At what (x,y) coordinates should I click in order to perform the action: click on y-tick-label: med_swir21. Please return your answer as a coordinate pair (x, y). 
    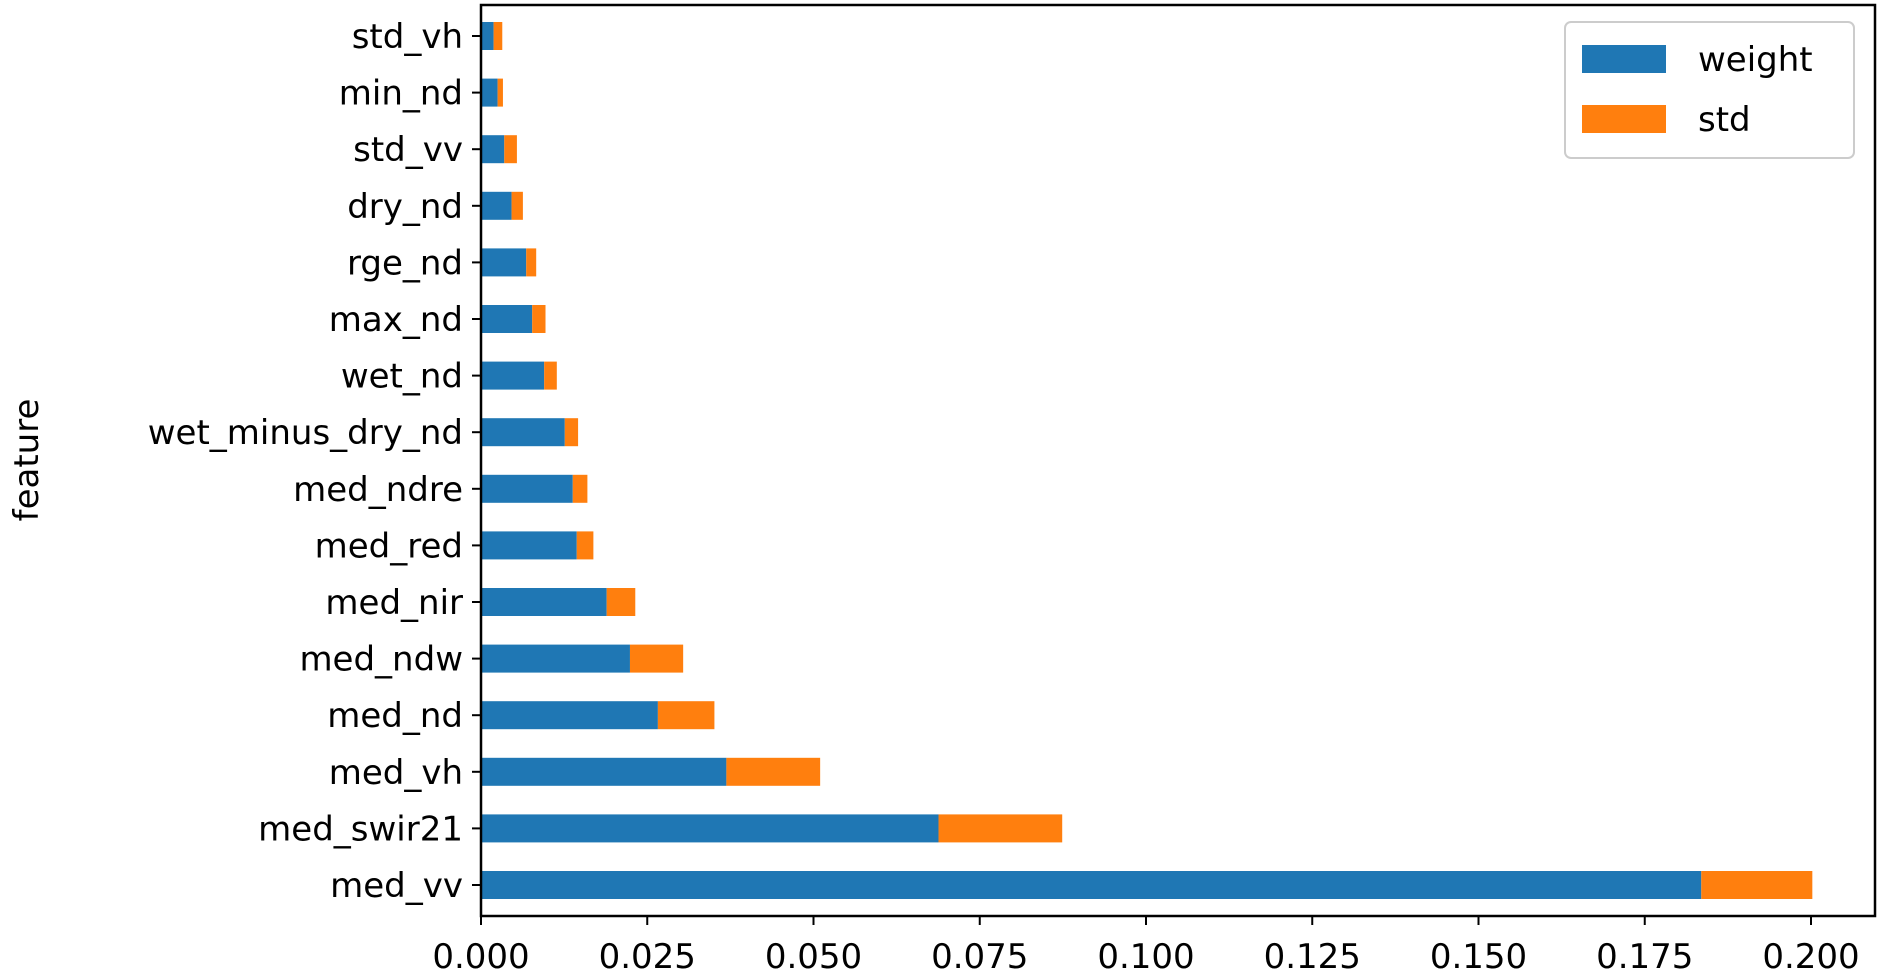
    Looking at the image, I should click on (360, 829).